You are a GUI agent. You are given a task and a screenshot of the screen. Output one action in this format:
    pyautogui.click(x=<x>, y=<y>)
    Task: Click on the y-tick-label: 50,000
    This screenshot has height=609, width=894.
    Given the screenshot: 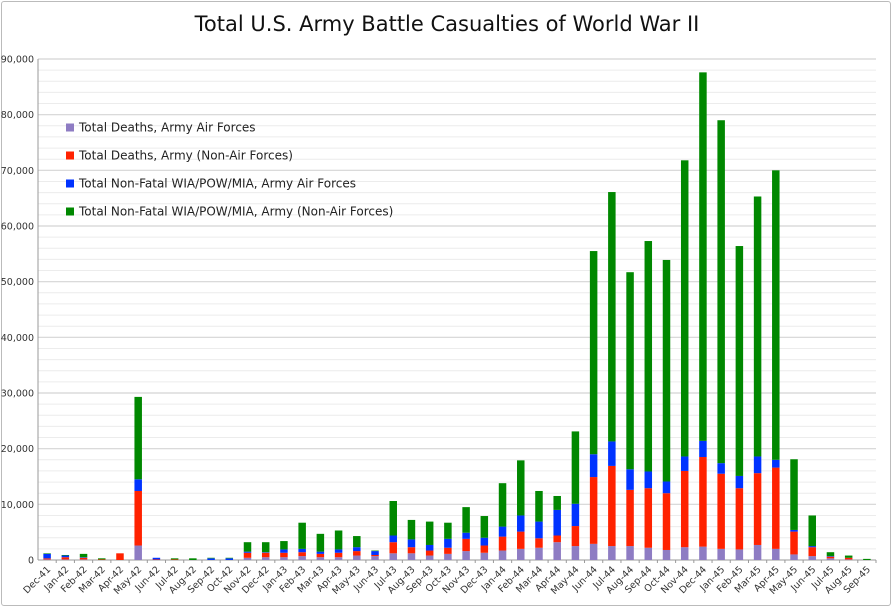 What is the action you would take?
    pyautogui.click(x=17, y=282)
    